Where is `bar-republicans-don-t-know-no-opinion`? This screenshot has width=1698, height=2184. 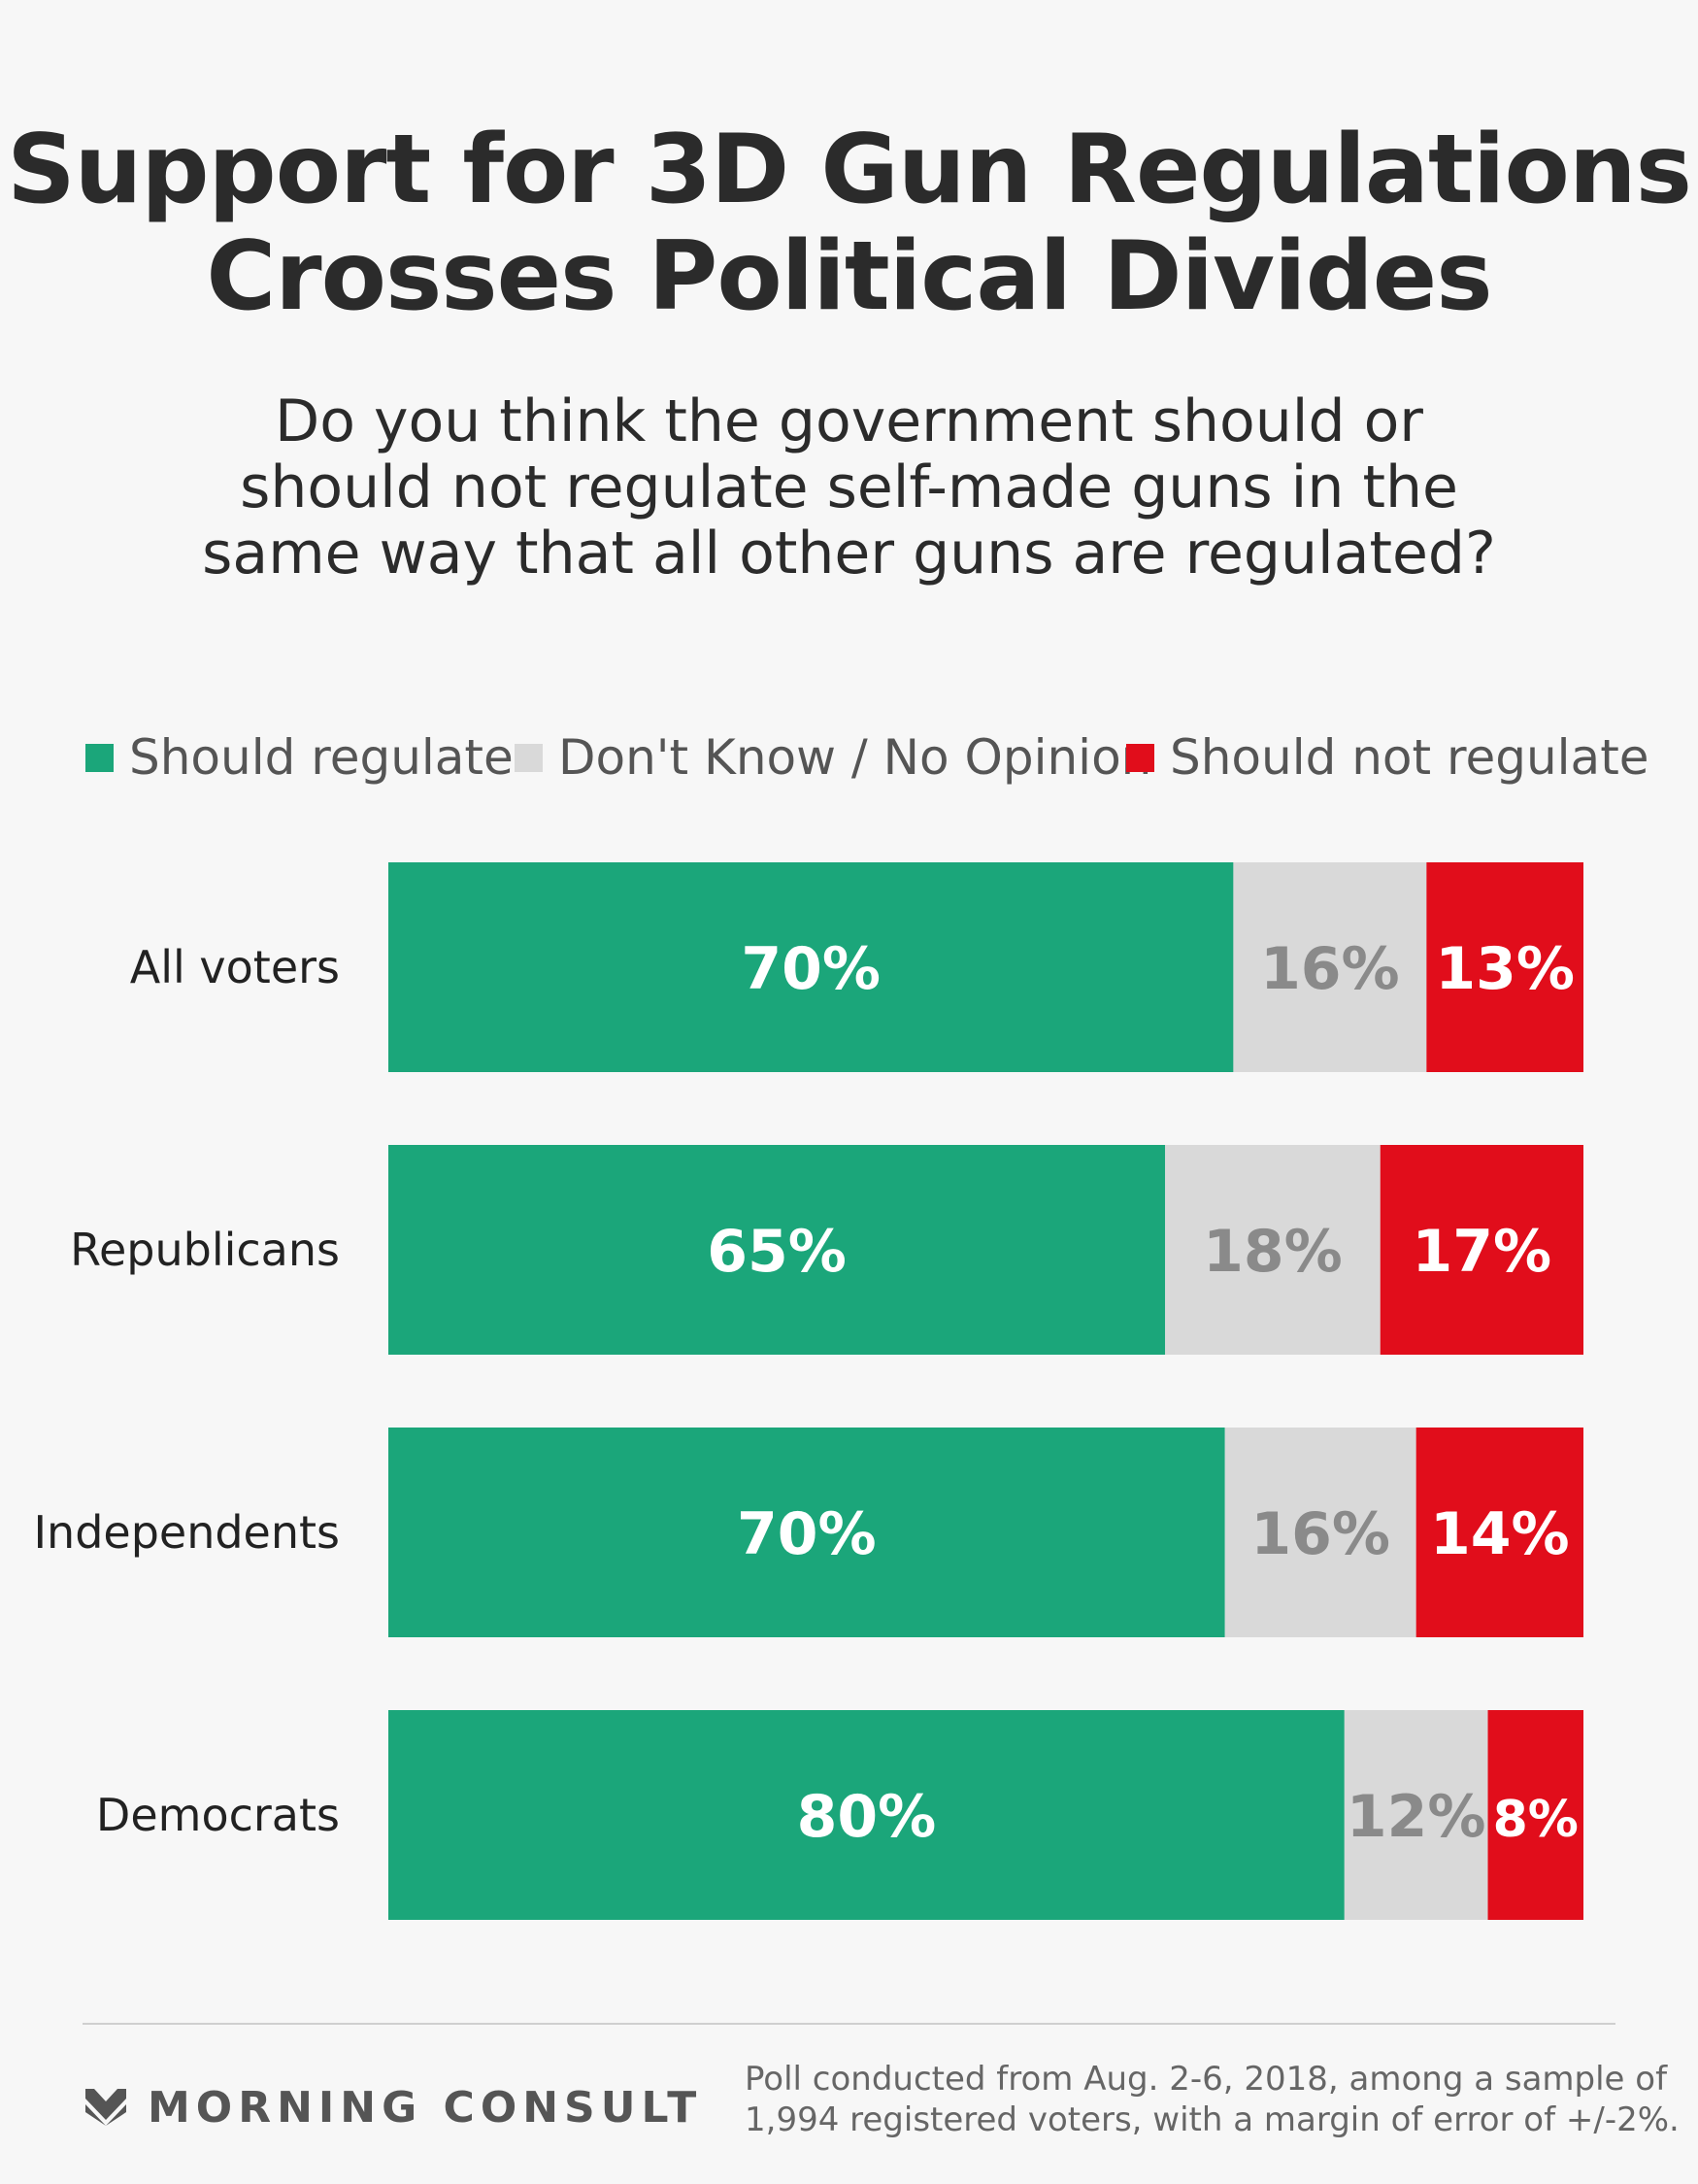
bar-republicans-don-t-know-no-opinion is located at coordinates (1273, 1250).